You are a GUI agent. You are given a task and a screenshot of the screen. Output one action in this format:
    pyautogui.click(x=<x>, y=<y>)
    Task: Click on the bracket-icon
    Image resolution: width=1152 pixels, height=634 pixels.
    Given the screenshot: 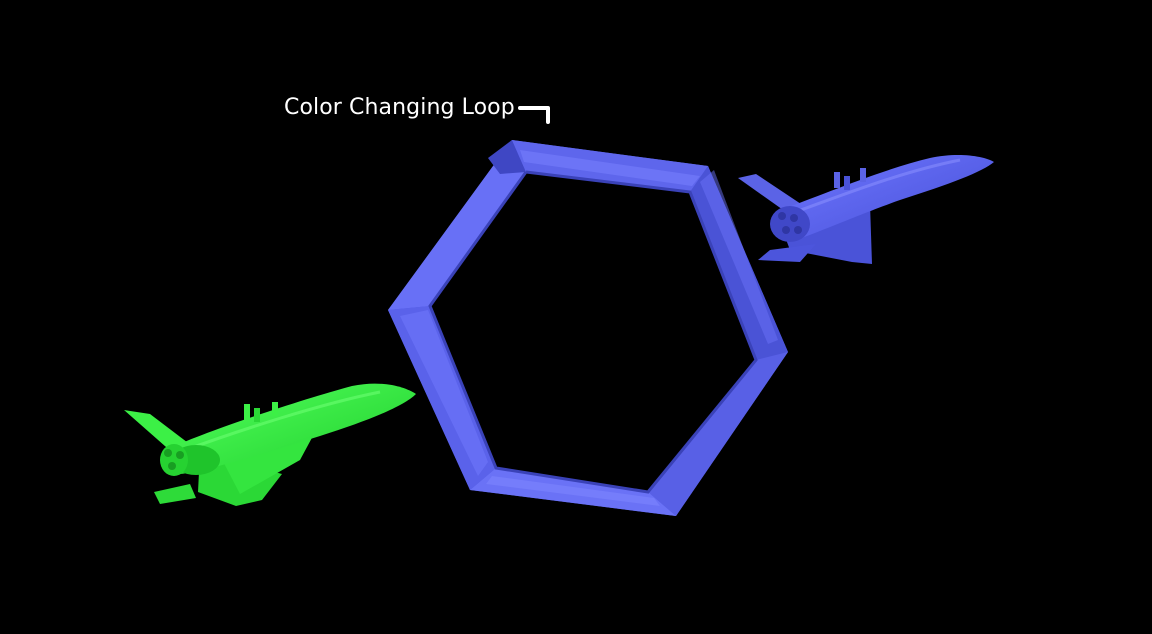 What is the action you would take?
    pyautogui.click(x=534, y=115)
    